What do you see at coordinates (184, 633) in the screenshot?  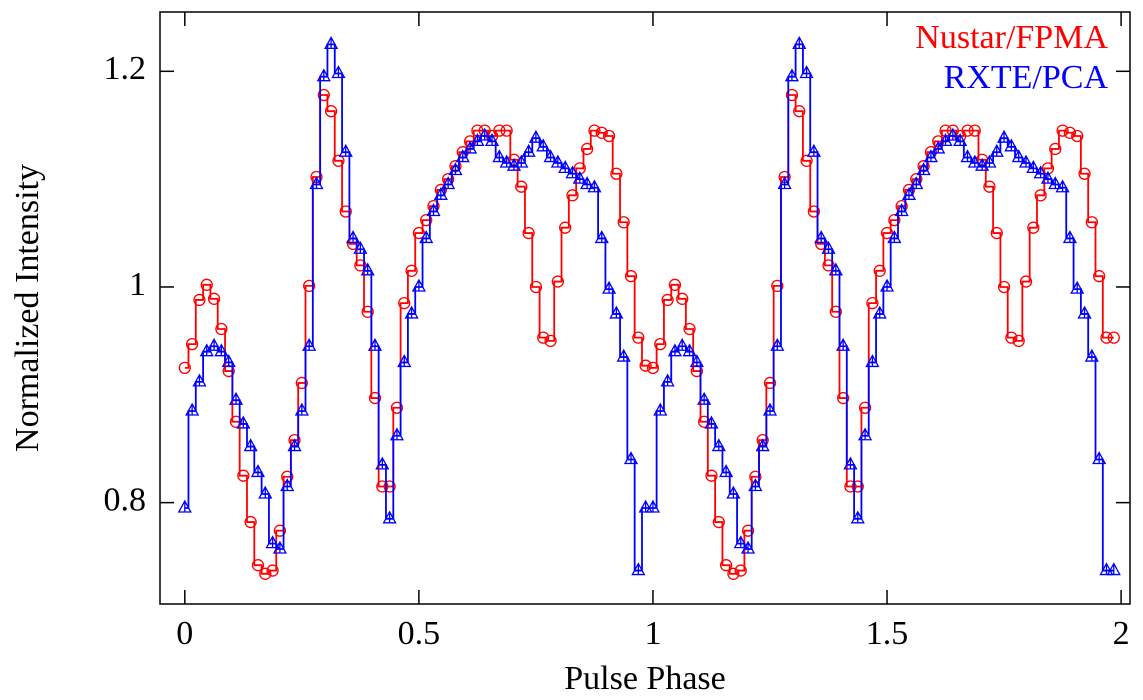 I see `x-tick-label: 0` at bounding box center [184, 633].